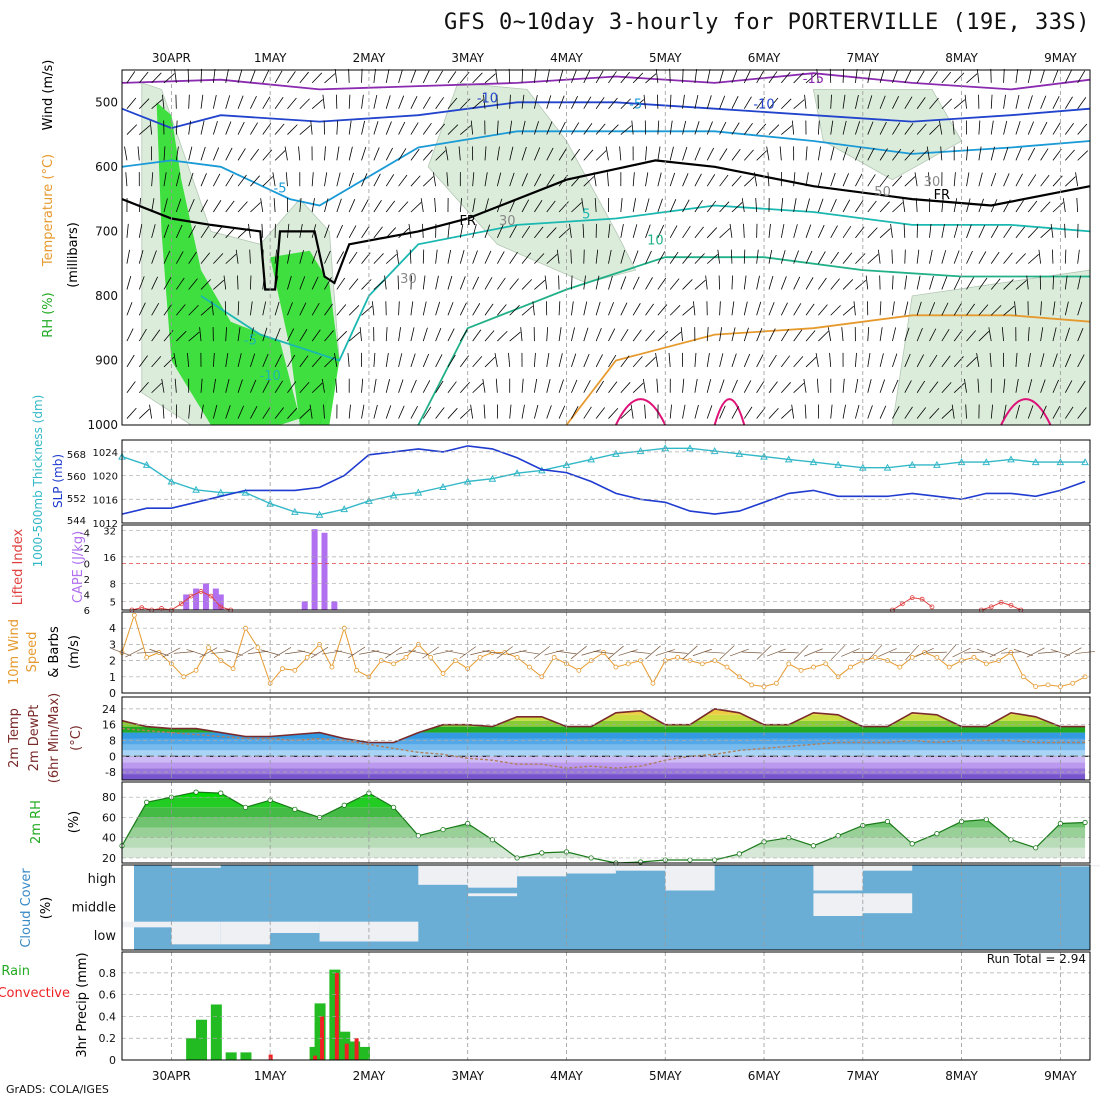 This screenshot has height=1100, width=1100. What do you see at coordinates (112, 628) in the screenshot?
I see `wind-tick: 4` at bounding box center [112, 628].